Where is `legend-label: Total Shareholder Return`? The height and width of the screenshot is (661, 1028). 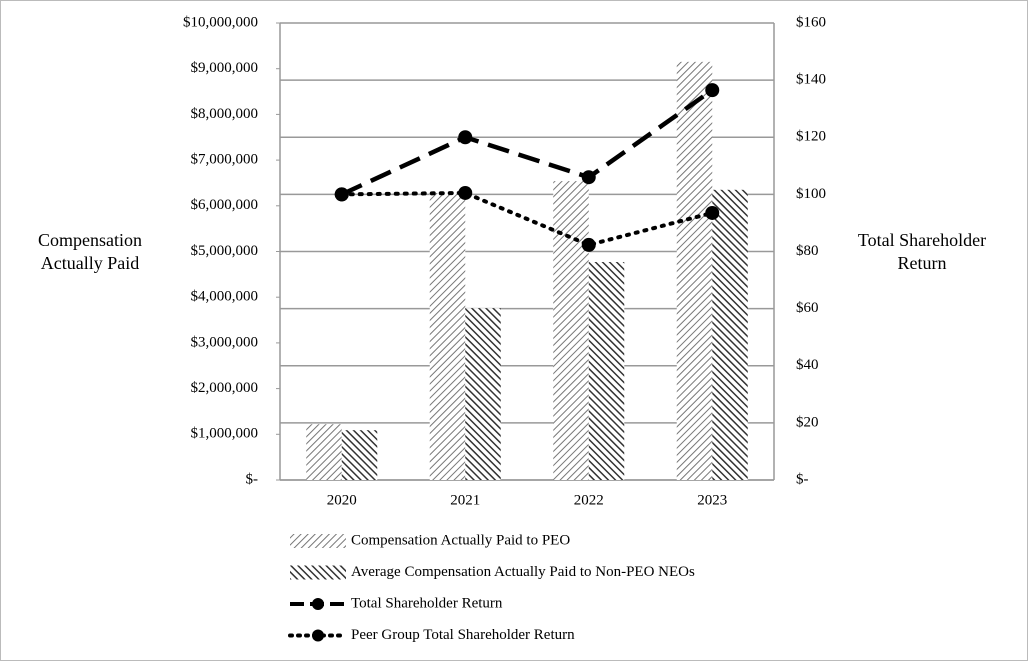 legend-label: Total Shareholder Return is located at coordinates (427, 603).